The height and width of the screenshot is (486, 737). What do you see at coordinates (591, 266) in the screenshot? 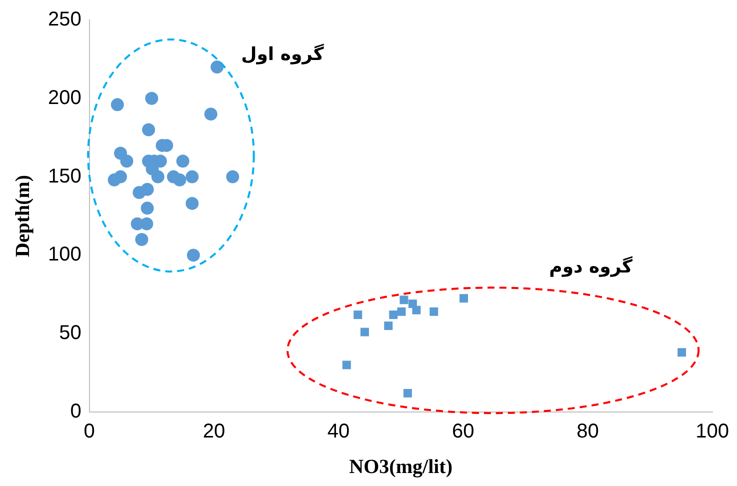
I see `annotation: گروه دوم` at bounding box center [591, 266].